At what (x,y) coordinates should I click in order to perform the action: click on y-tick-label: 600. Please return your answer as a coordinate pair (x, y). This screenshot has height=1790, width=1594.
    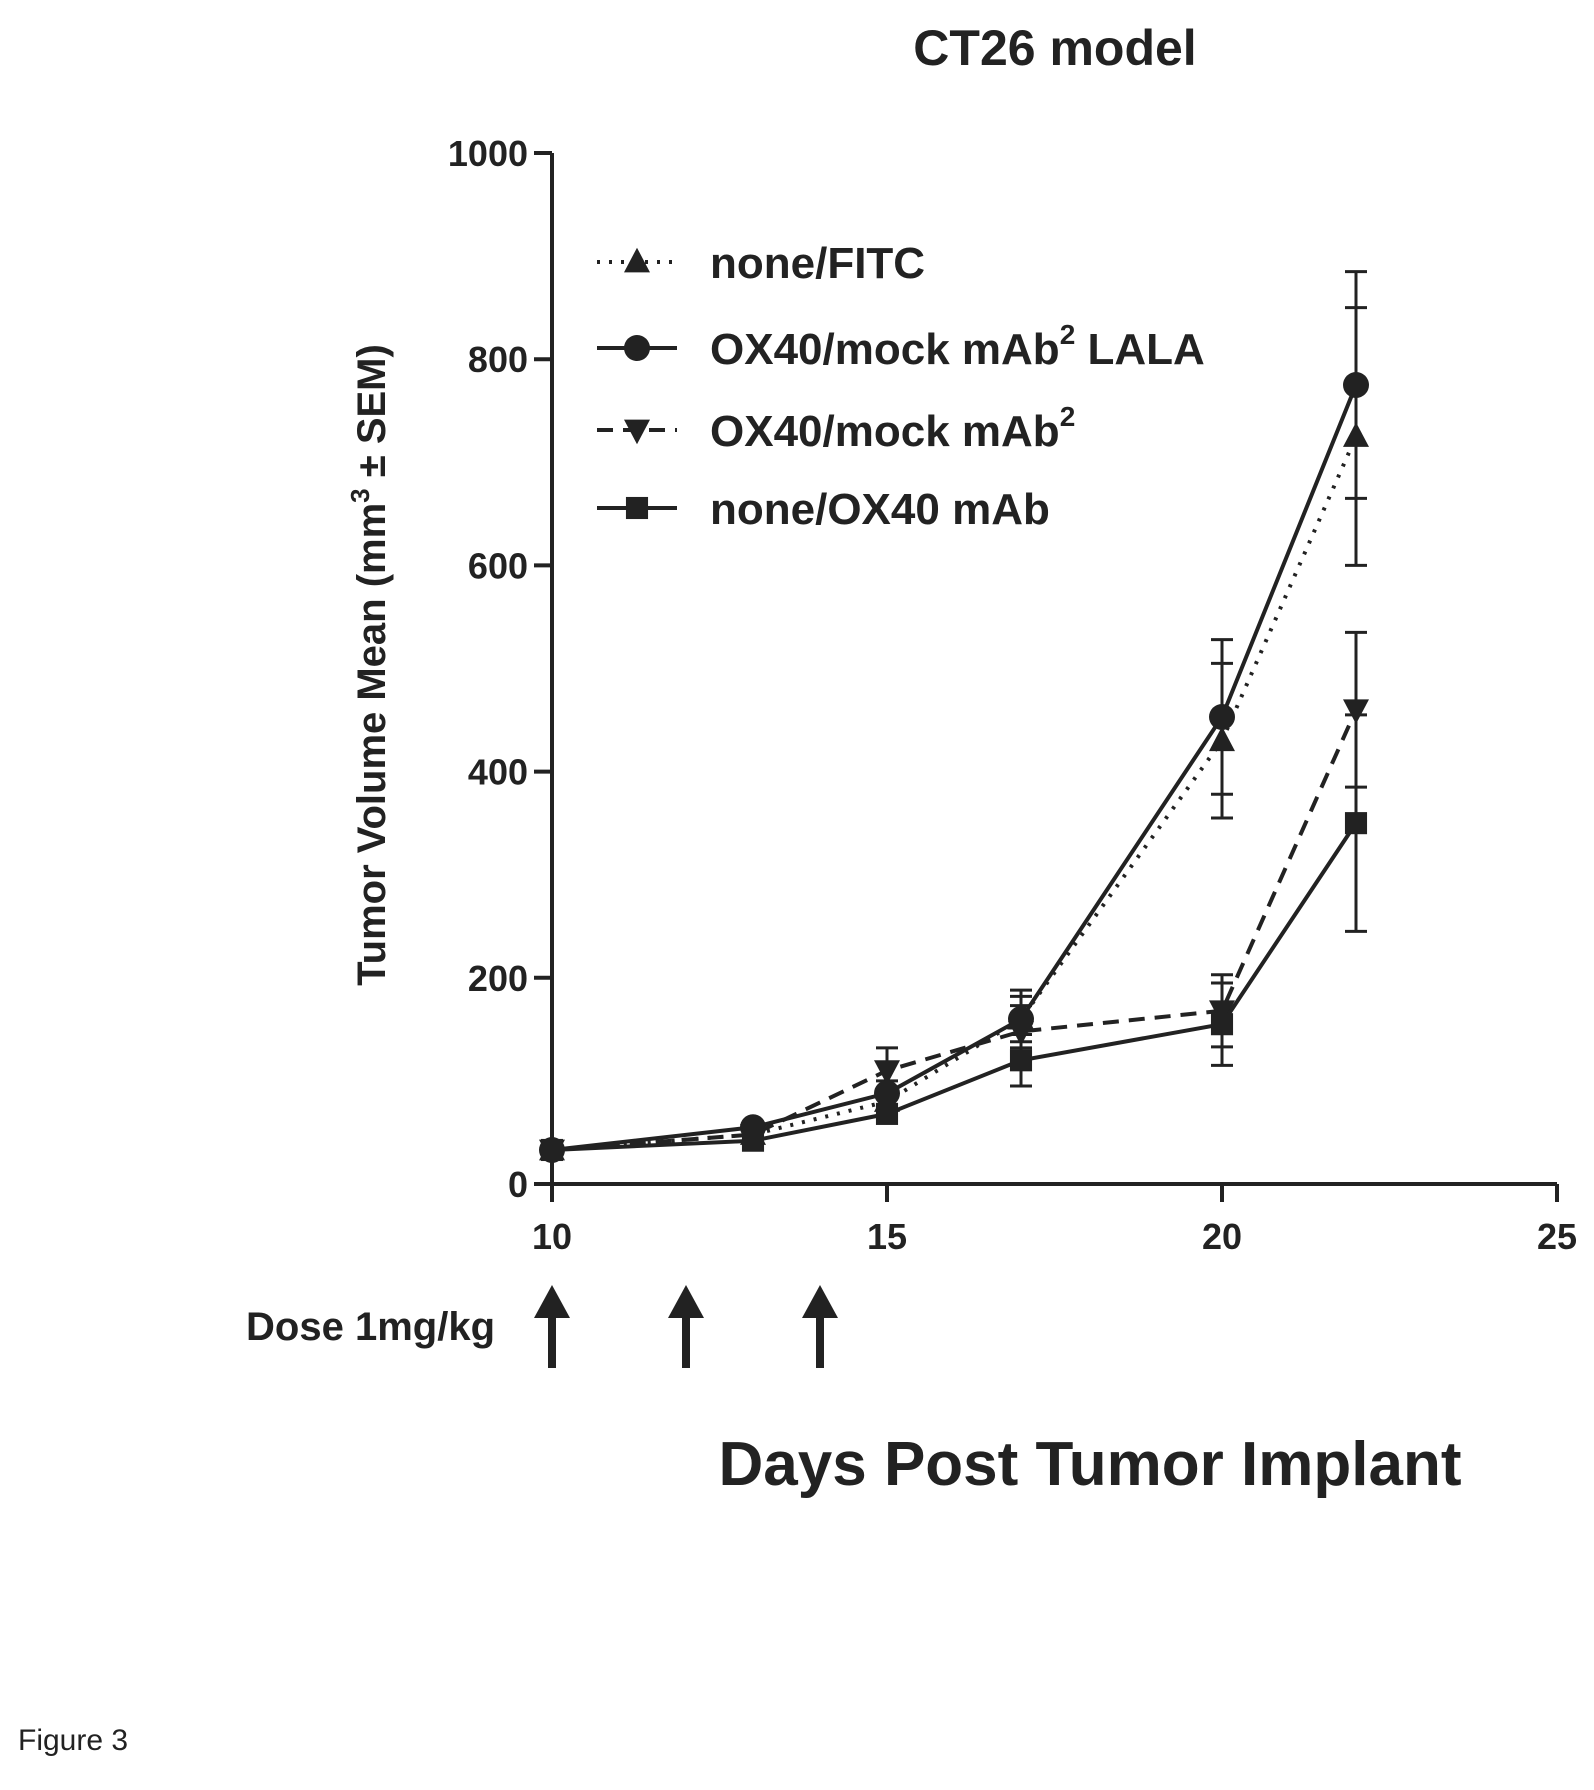
    Looking at the image, I should click on (498, 565).